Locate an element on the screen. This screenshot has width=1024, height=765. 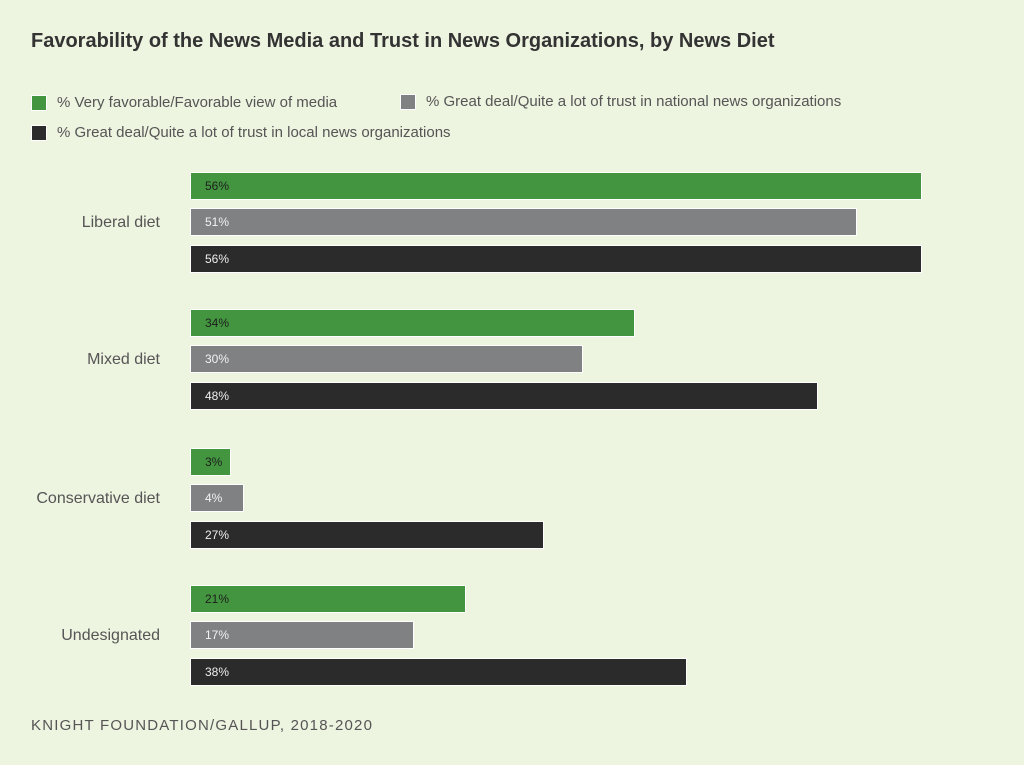
legend-item-favorable: % Very favorable/Favorable view of media is located at coordinates (184, 102).